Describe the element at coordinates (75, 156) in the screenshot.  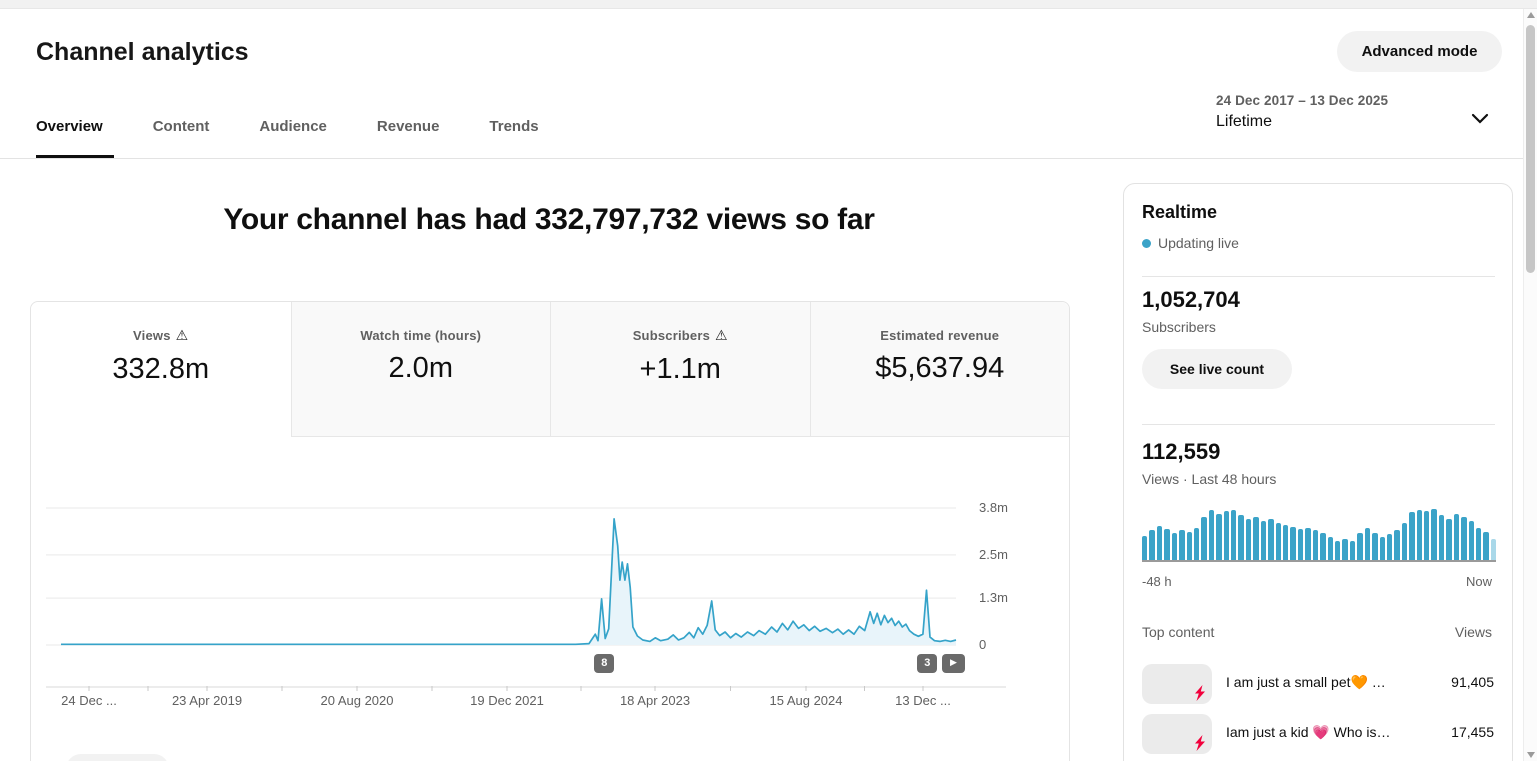
I see `active-tab-underline` at that location.